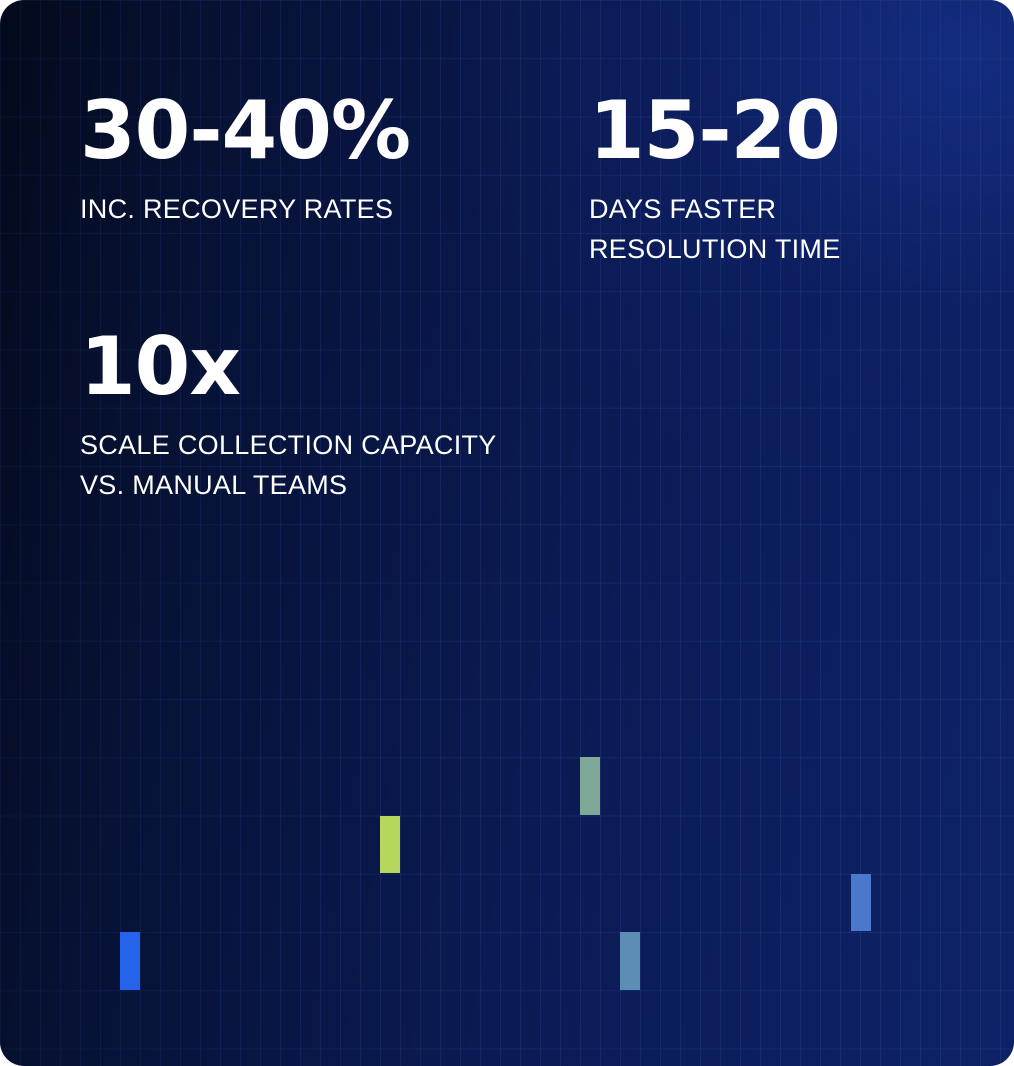 The height and width of the screenshot is (1066, 1014). Describe the element at coordinates (715, 130) in the screenshot. I see `stat-value: 15-20` at that location.